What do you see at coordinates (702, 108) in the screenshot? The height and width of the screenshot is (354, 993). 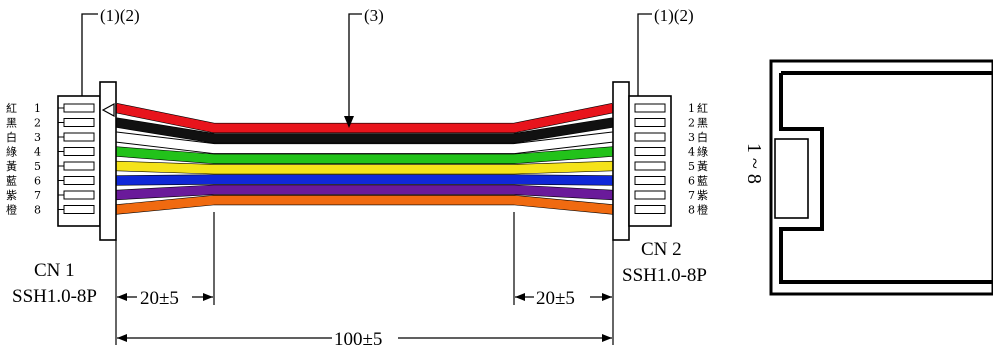 I see `cn2-pin-color-label: 紅` at bounding box center [702, 108].